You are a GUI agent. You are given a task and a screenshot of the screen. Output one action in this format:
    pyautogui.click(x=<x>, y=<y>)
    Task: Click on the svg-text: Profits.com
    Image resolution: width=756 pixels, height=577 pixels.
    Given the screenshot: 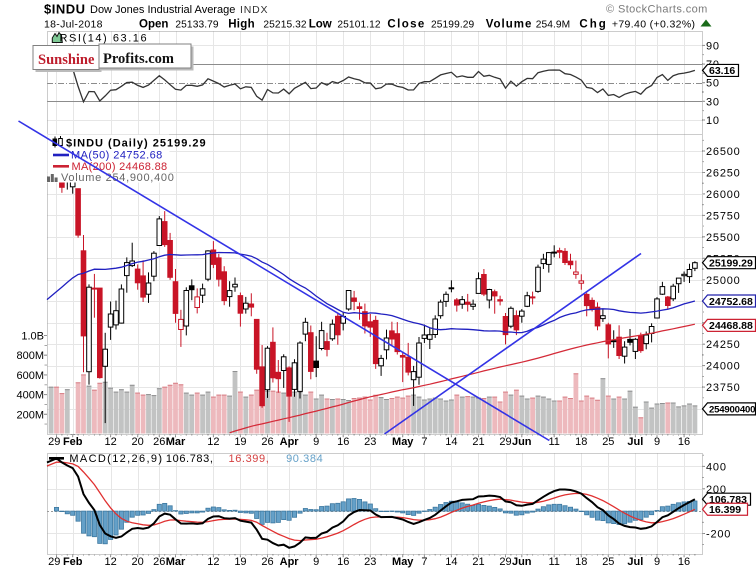 What is the action you would take?
    pyautogui.click(x=138, y=59)
    